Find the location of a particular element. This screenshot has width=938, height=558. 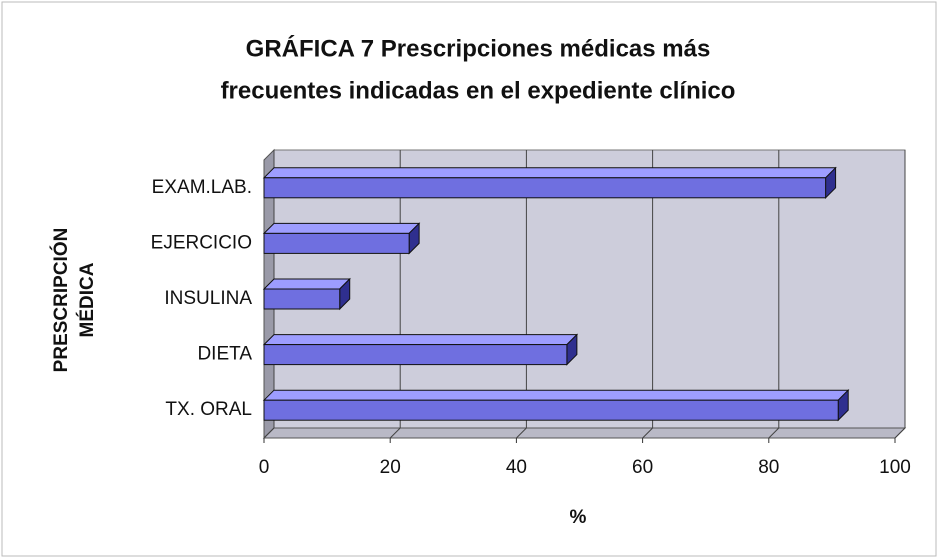

chart-title: GRÁFICA 7 Prescripciones médicas más is located at coordinates (478, 48).